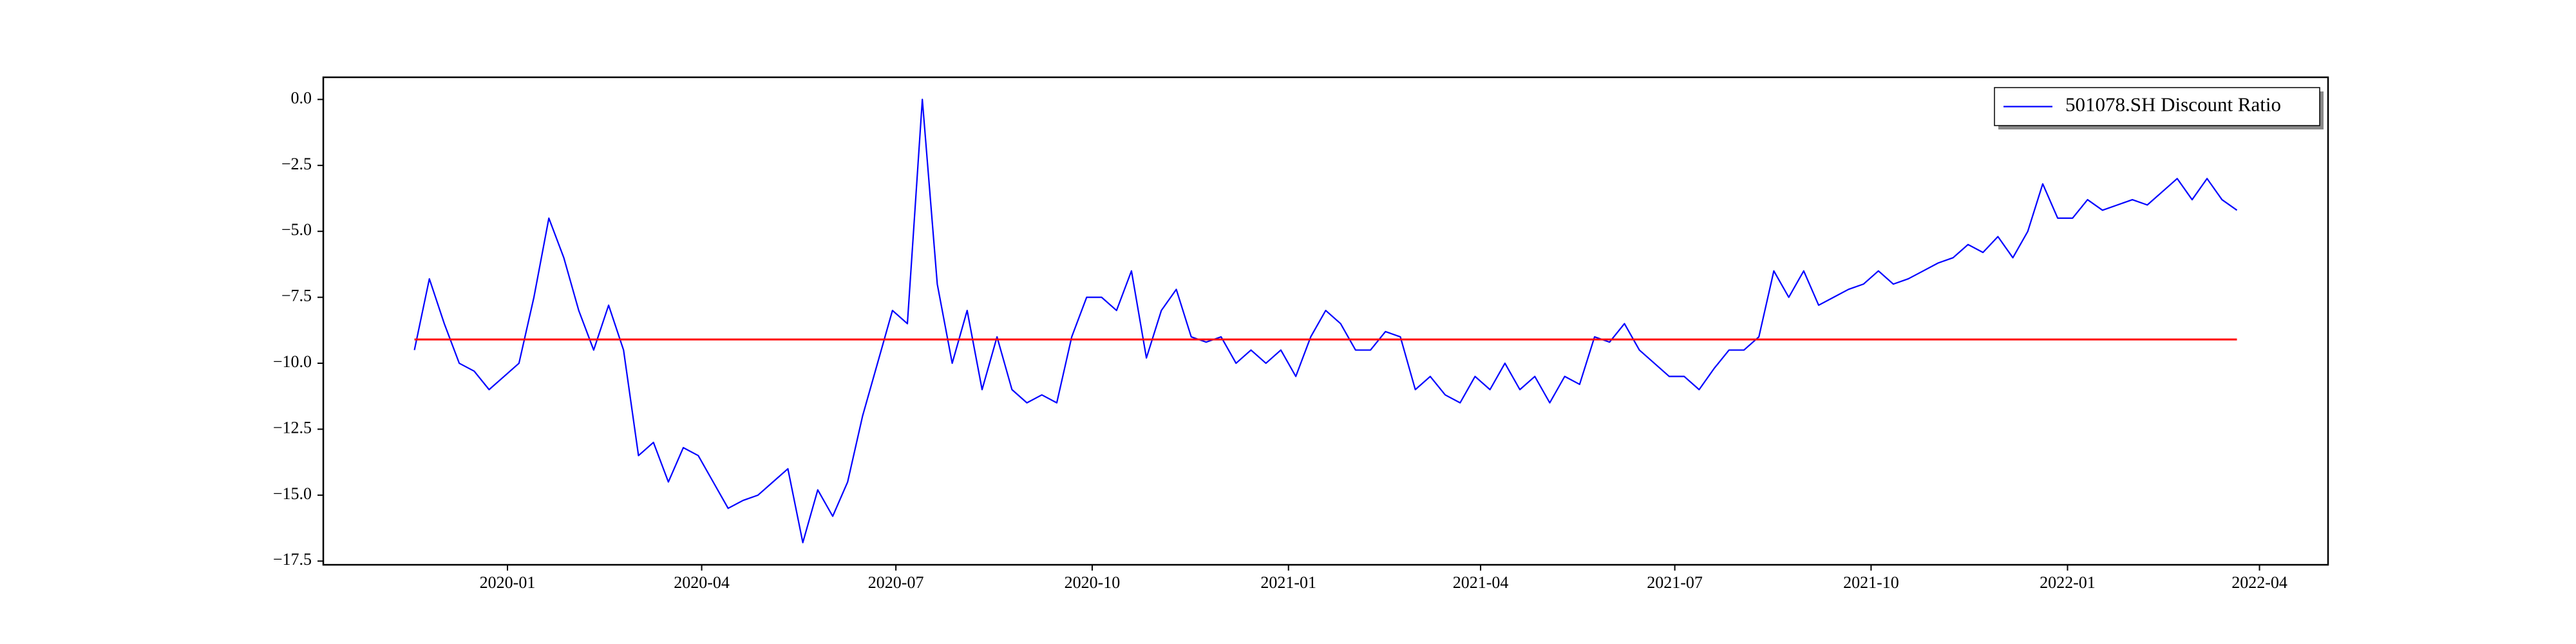 The height and width of the screenshot is (644, 2576). Describe the element at coordinates (301, 97) in the screenshot. I see `y-tick-label: 0.0` at that location.